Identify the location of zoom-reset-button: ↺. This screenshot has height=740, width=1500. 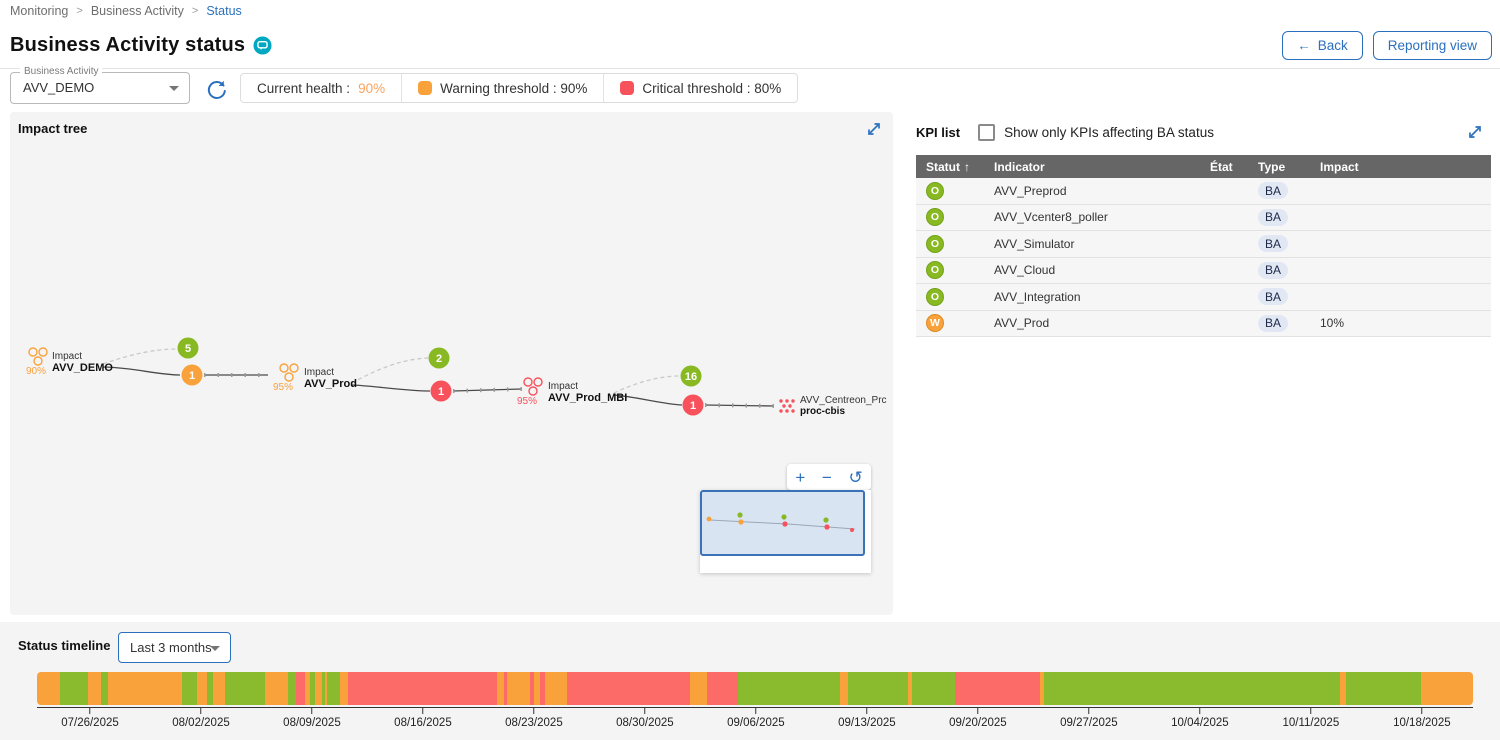
(855, 477).